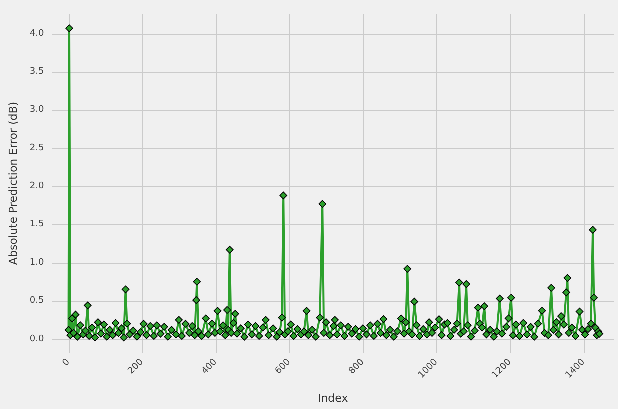 The width and height of the screenshot is (618, 409). I want to click on y-tick-label: 0.0, so click(37, 339).